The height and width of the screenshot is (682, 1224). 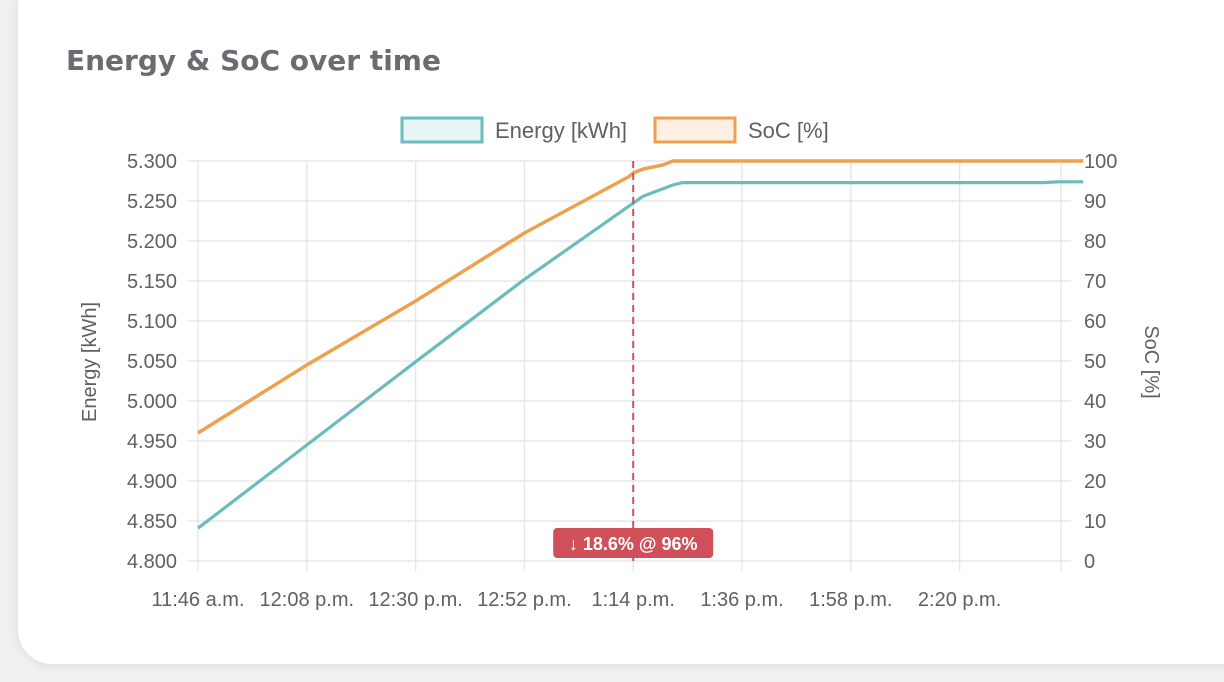 I want to click on legend-label: SoC [%], so click(x=788, y=130).